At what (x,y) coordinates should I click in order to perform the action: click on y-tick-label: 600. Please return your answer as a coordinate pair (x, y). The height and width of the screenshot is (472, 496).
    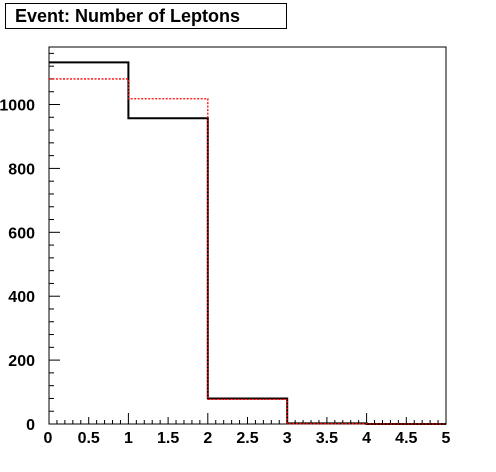
    Looking at the image, I should click on (21, 233).